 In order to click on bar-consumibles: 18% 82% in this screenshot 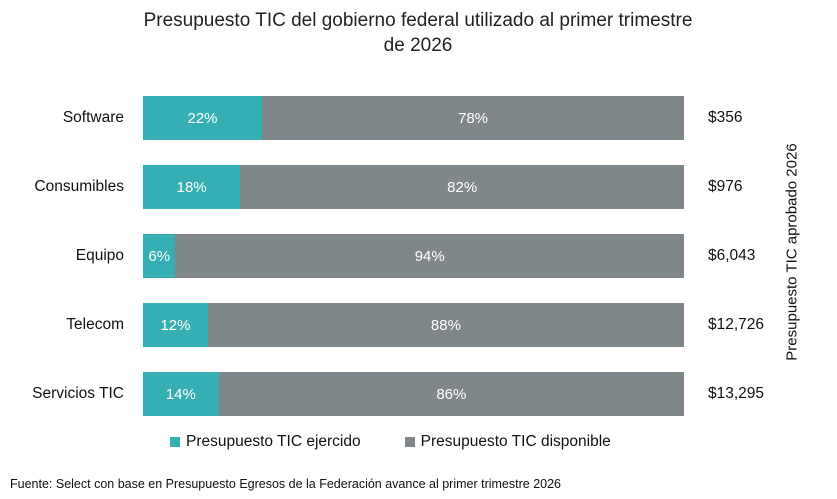, I will do `click(413, 187)`.